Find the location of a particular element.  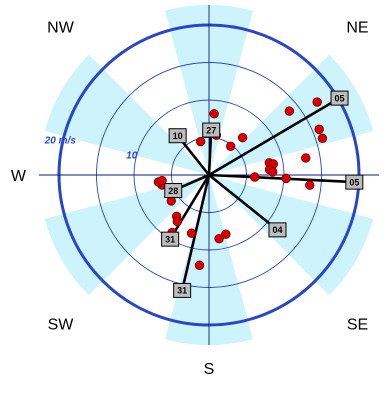

vector-tag-04: 04 is located at coordinates (277, 230).